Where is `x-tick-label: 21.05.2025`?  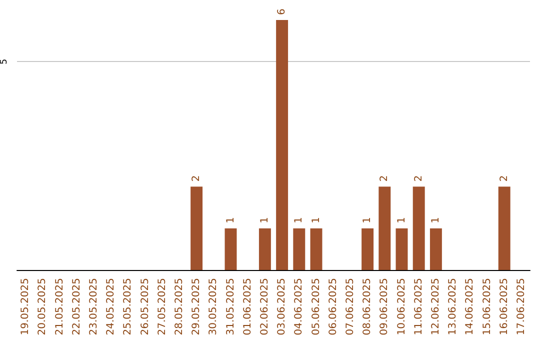 x-tick-label: 21.05.2025 is located at coordinates (60, 307).